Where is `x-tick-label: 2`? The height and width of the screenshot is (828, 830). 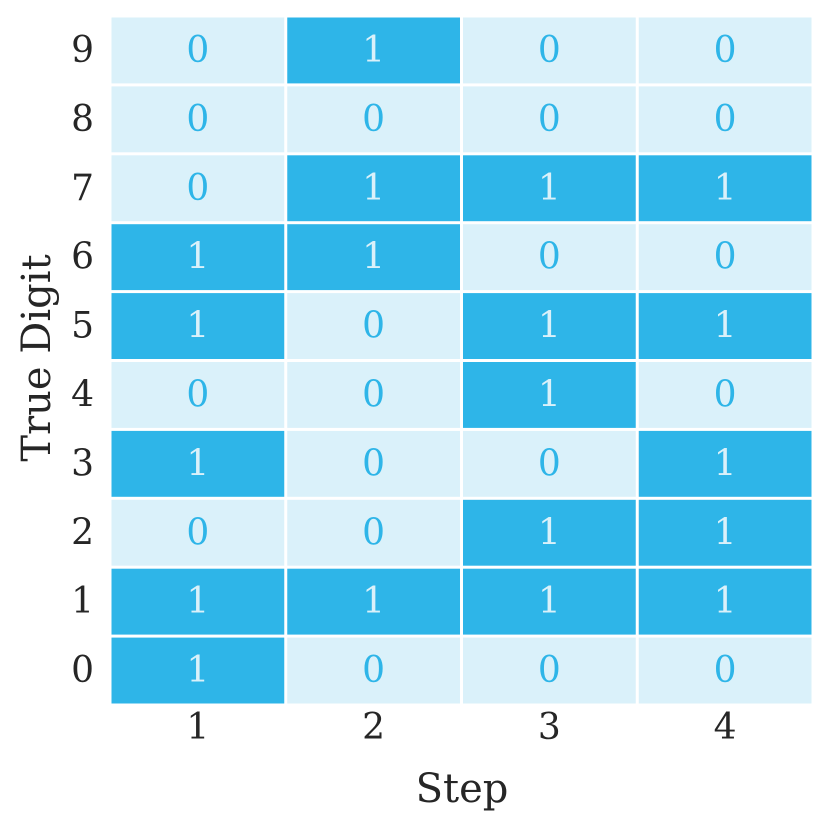
x-tick-label: 2 is located at coordinates (373, 727).